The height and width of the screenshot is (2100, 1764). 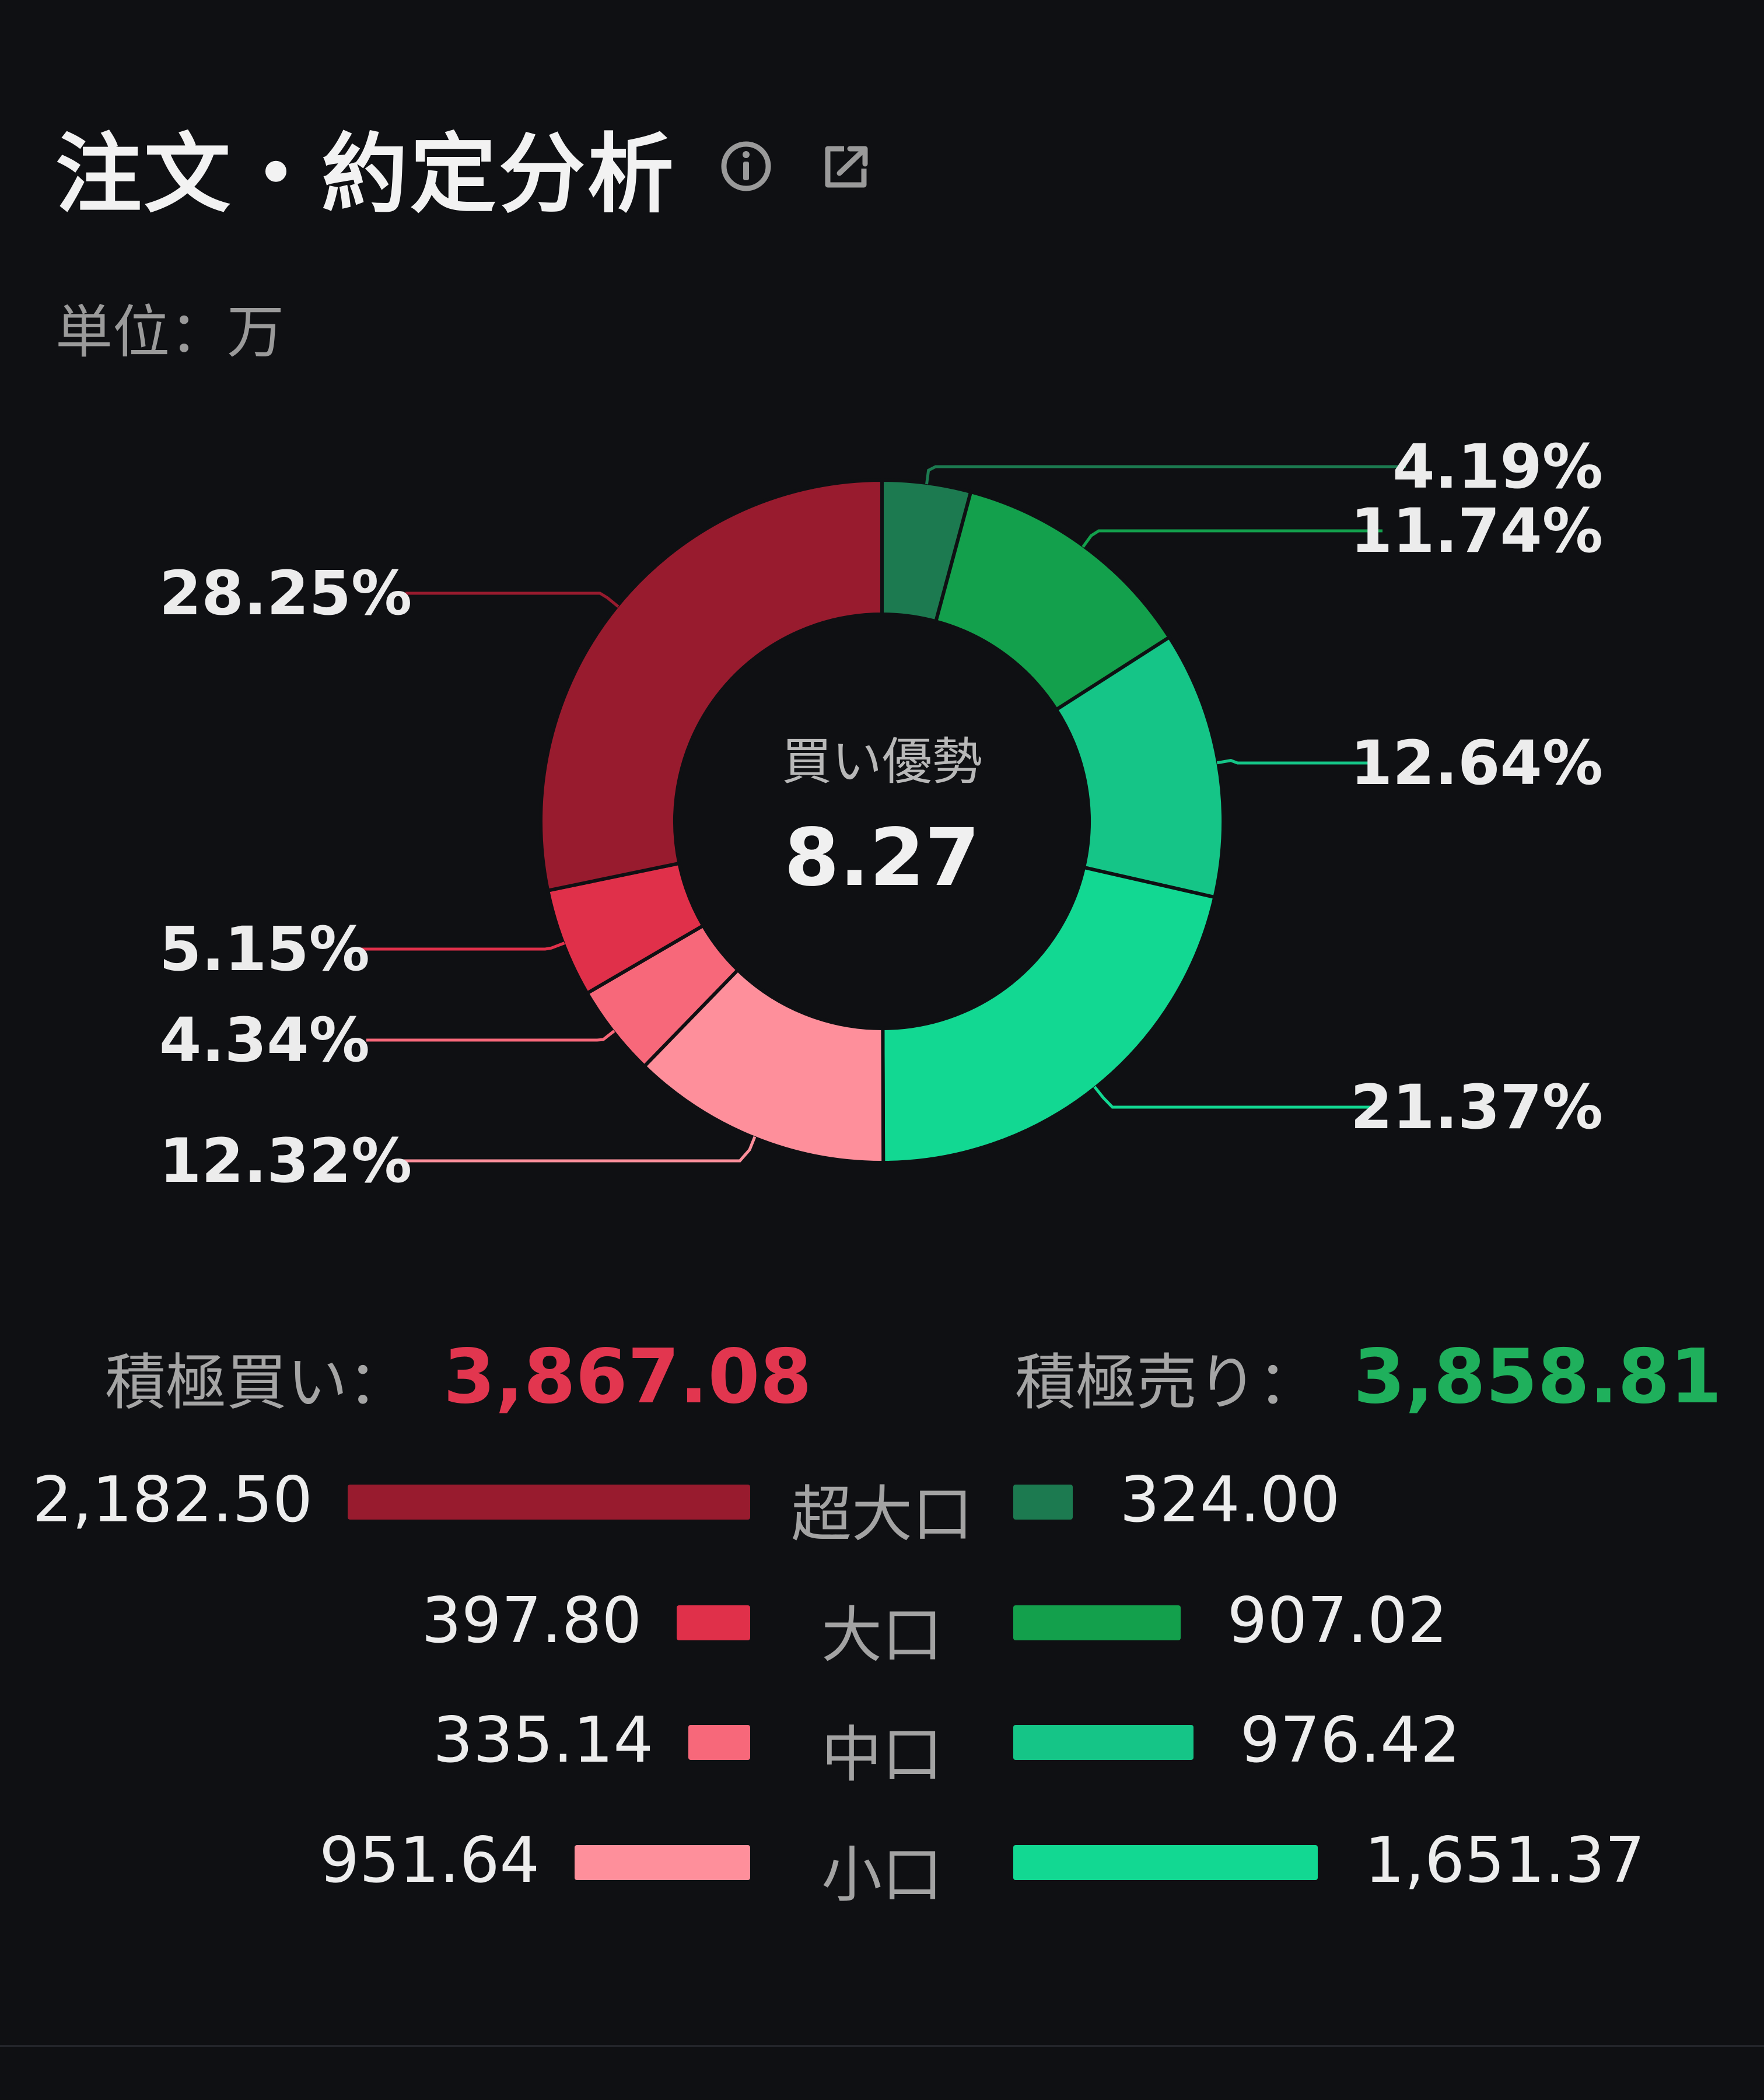 I want to click on category-label: 大口, so click(x=882, y=1636).